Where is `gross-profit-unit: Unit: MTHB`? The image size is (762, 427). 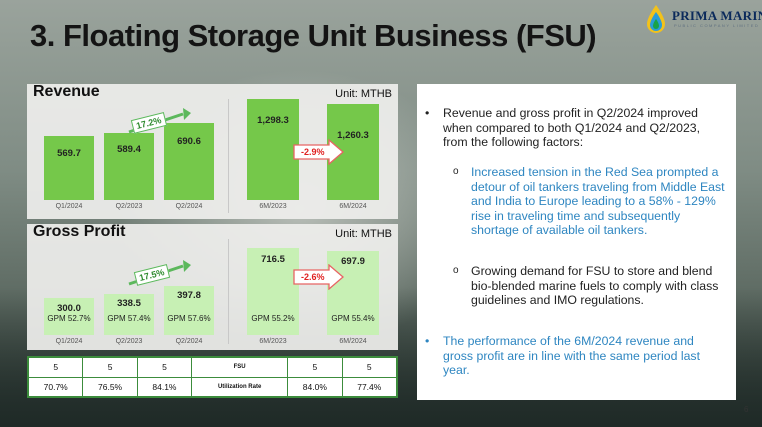 gross-profit-unit: Unit: MTHB is located at coordinates (363, 234).